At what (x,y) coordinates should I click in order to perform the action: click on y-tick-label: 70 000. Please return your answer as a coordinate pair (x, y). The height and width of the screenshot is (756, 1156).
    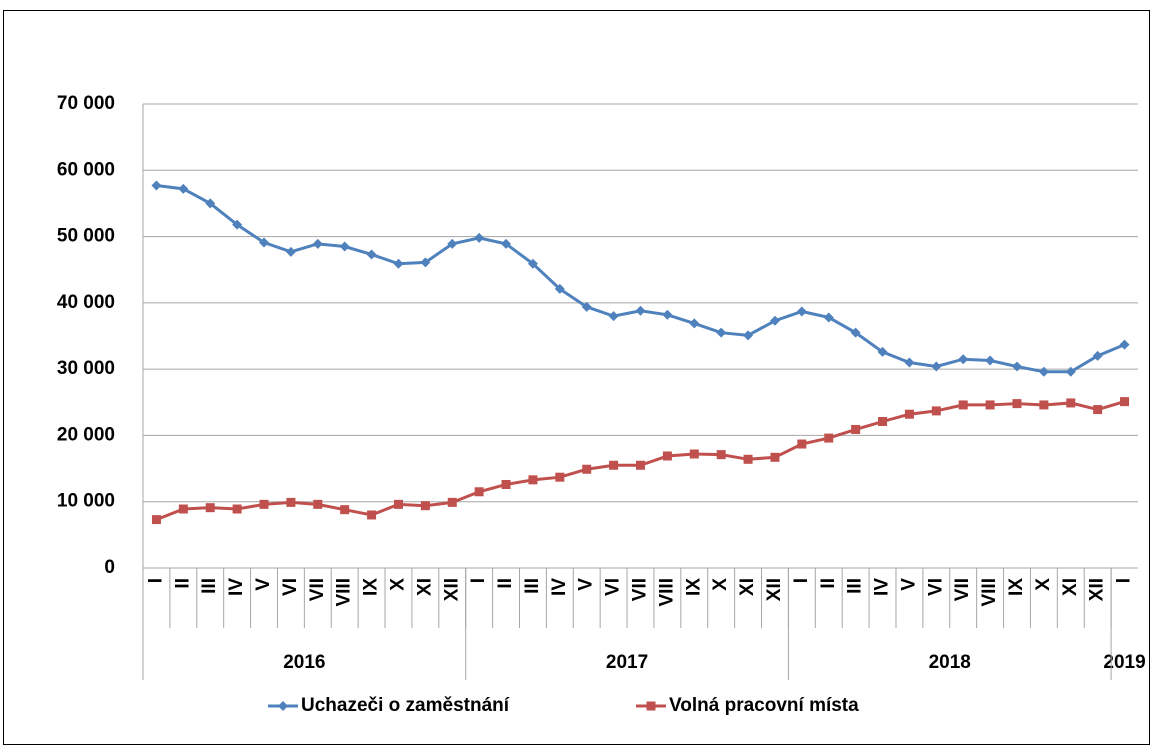
    Looking at the image, I should click on (86, 103).